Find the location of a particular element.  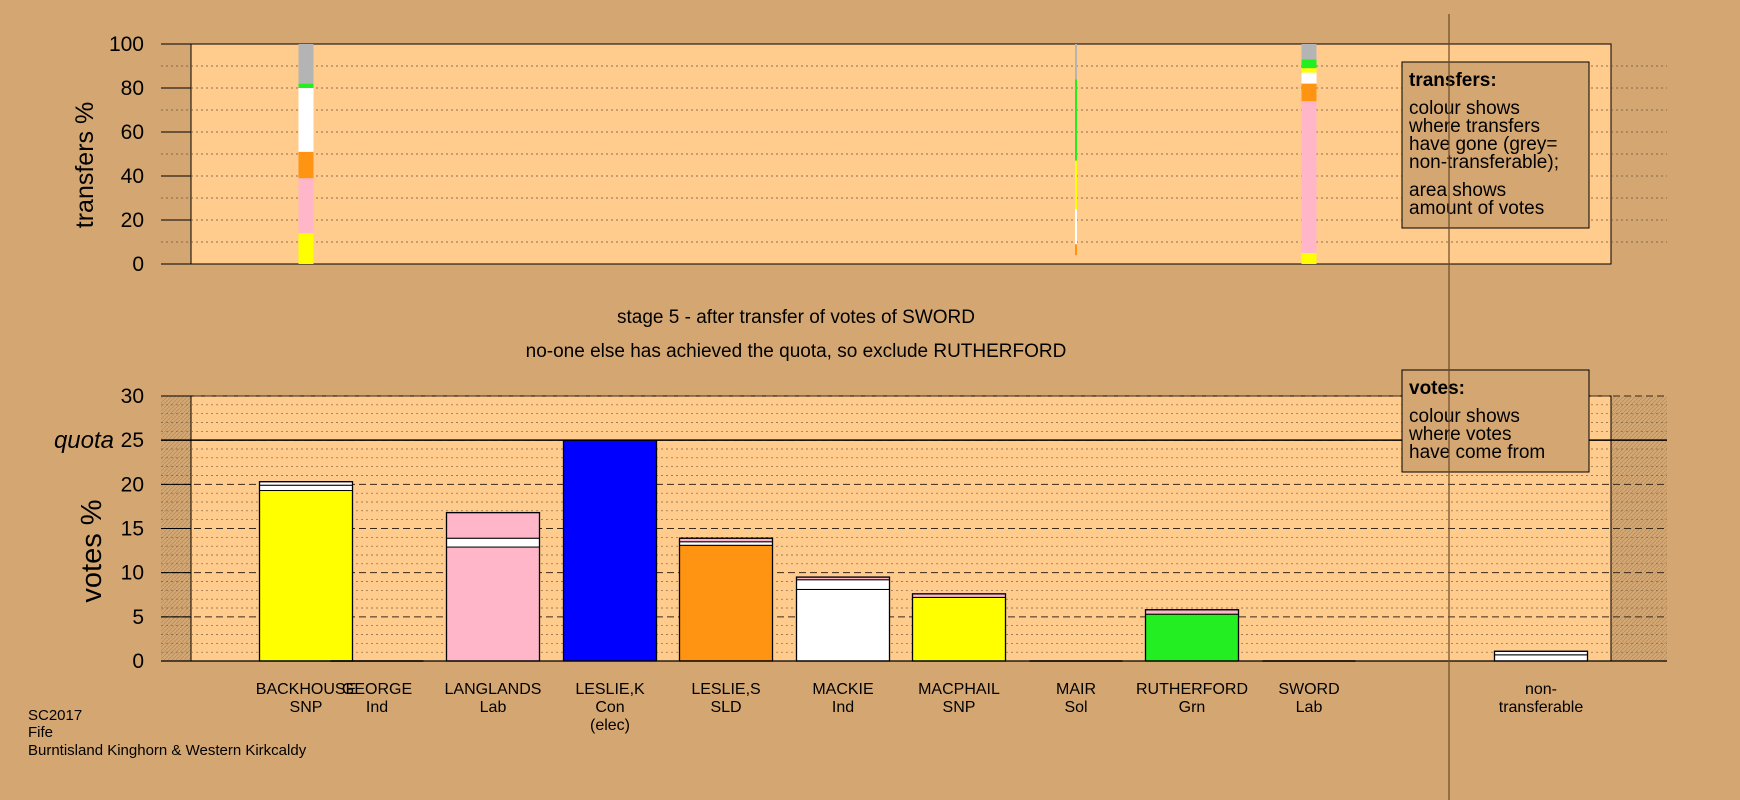

transfers-legend-line: where transfers is located at coordinates (1474, 126).